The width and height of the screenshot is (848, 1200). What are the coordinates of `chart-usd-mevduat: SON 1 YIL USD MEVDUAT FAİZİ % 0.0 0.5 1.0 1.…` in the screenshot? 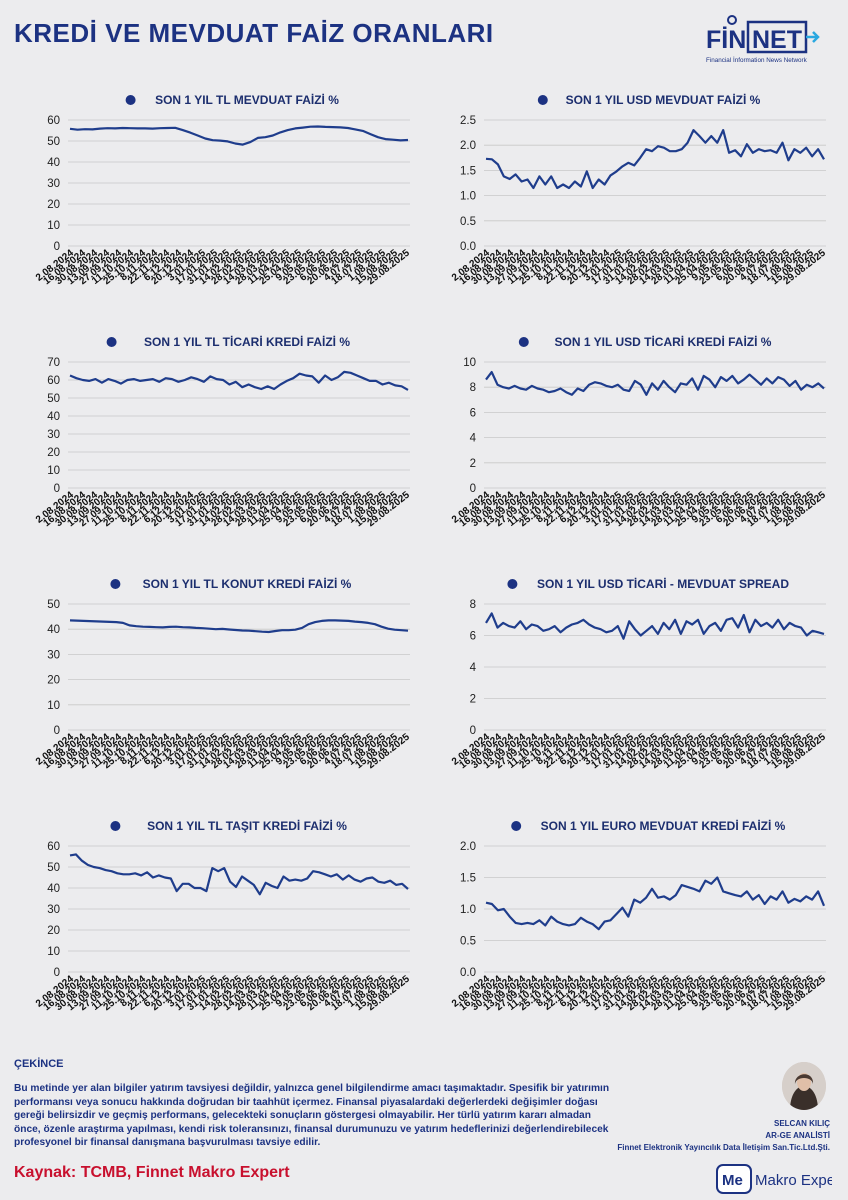 It's located at (634, 206).